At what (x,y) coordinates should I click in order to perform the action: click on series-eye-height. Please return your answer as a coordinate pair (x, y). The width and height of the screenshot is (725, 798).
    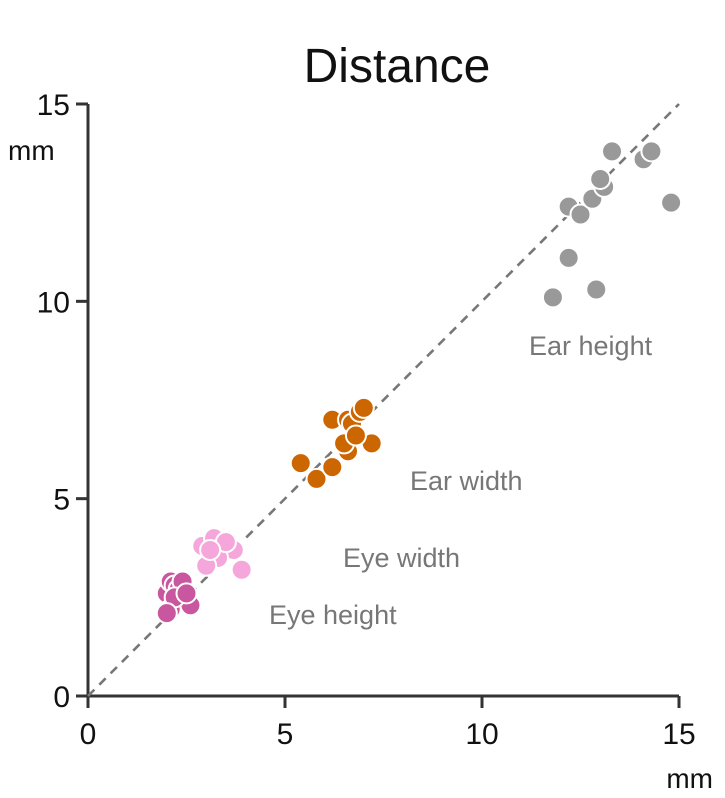
    Looking at the image, I should click on (178, 597).